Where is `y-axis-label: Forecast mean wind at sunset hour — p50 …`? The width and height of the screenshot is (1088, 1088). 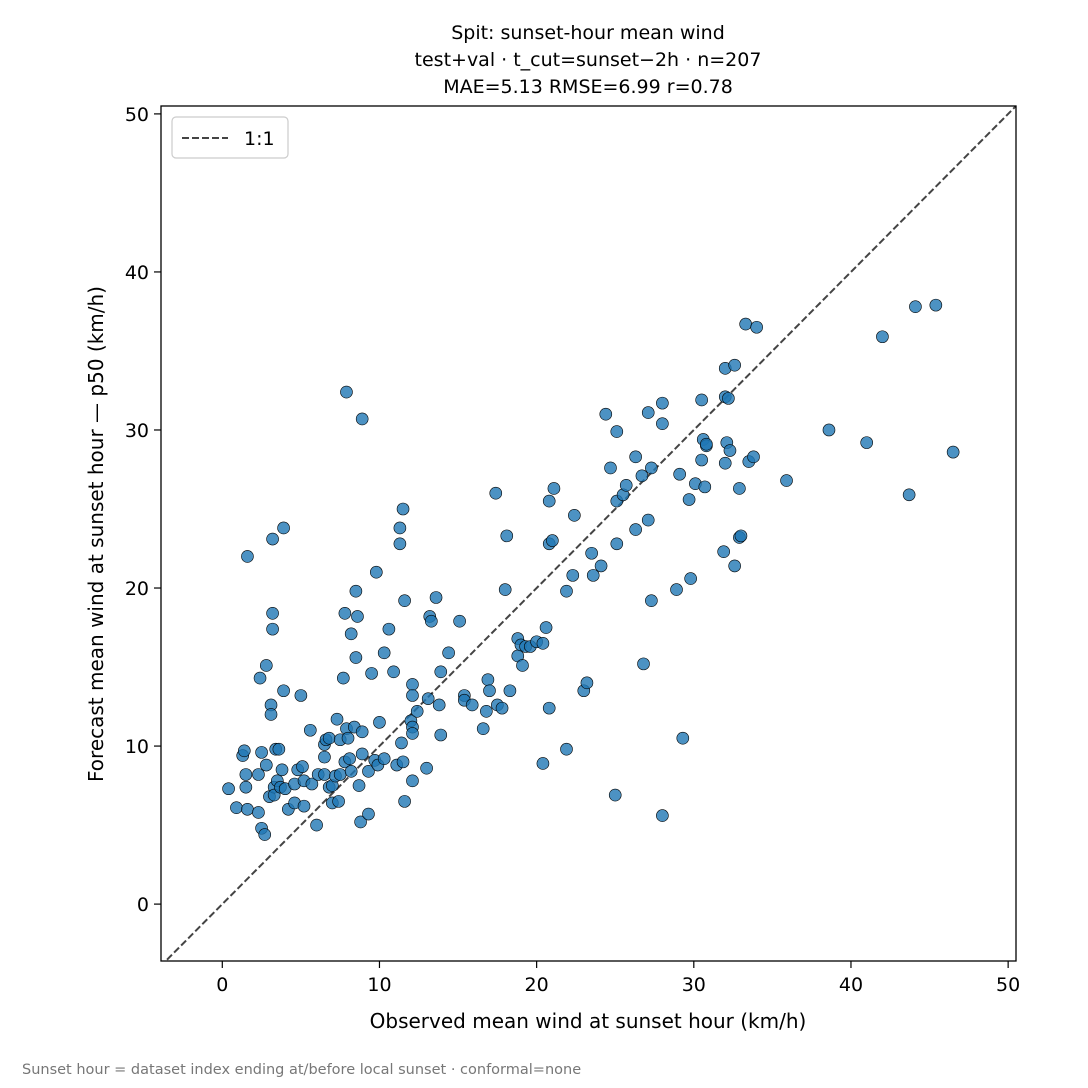
y-axis-label: Forecast mean wind at sunset hour — p50 … is located at coordinates (96, 534).